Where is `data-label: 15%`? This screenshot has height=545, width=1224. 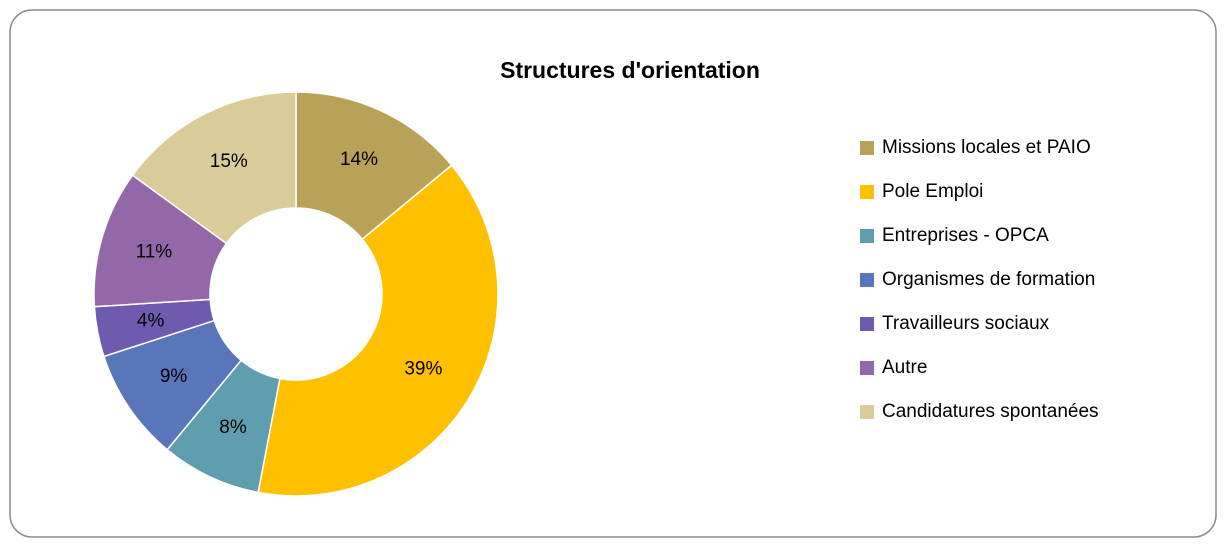
data-label: 15% is located at coordinates (229, 161).